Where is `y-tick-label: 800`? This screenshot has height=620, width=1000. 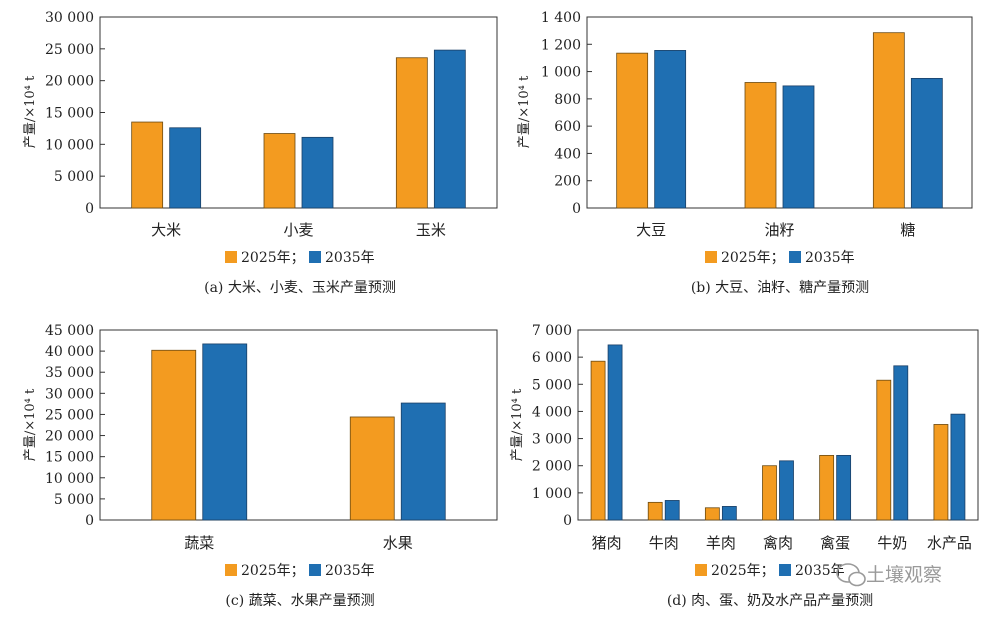 y-tick-label: 800 is located at coordinates (567, 100).